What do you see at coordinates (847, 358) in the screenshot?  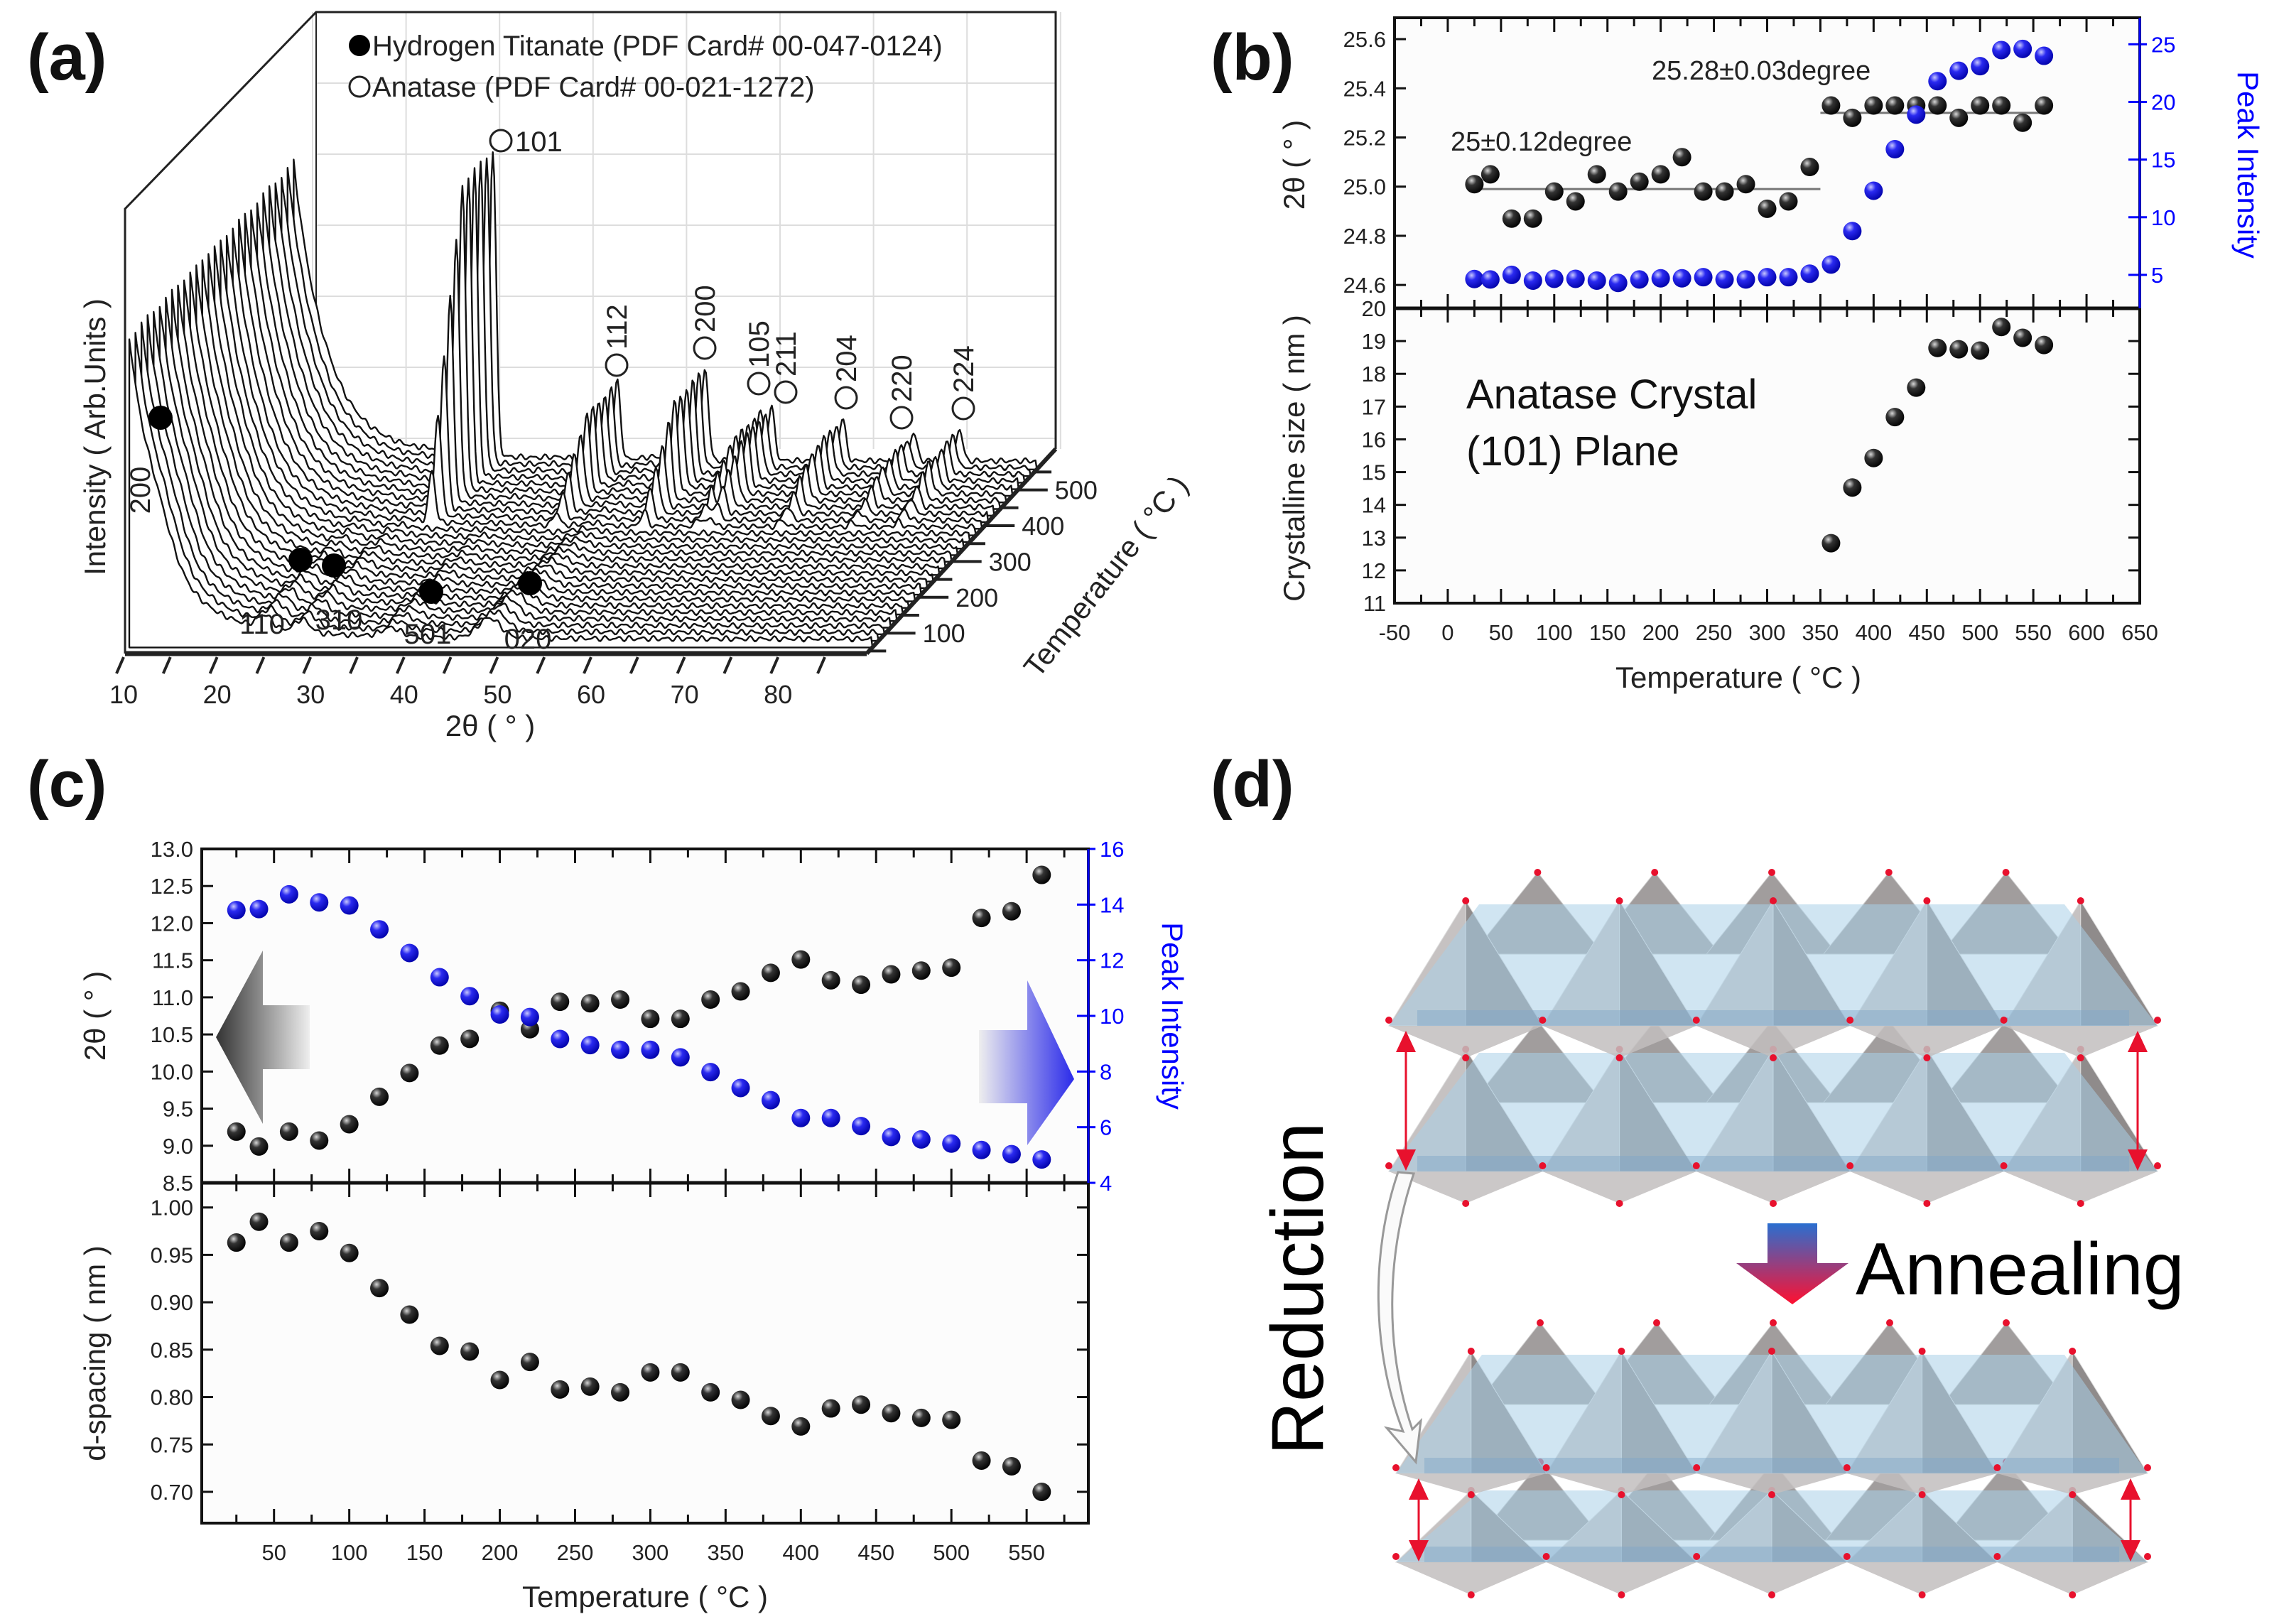 I see `anatase-peak-label: 204` at bounding box center [847, 358].